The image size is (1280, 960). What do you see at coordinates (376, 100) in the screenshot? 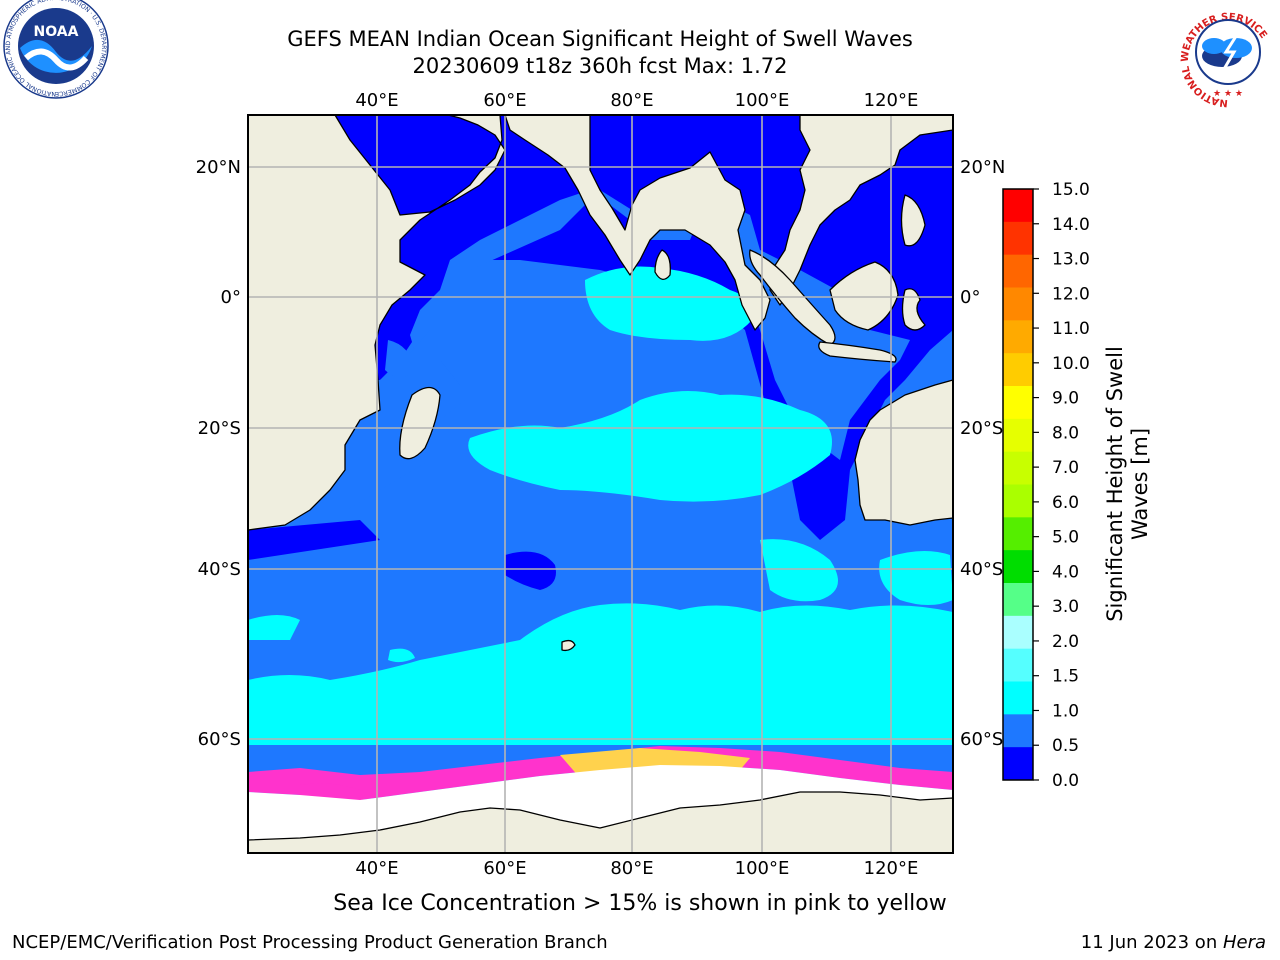
I see `lon-label-top: 40°E` at bounding box center [376, 100].